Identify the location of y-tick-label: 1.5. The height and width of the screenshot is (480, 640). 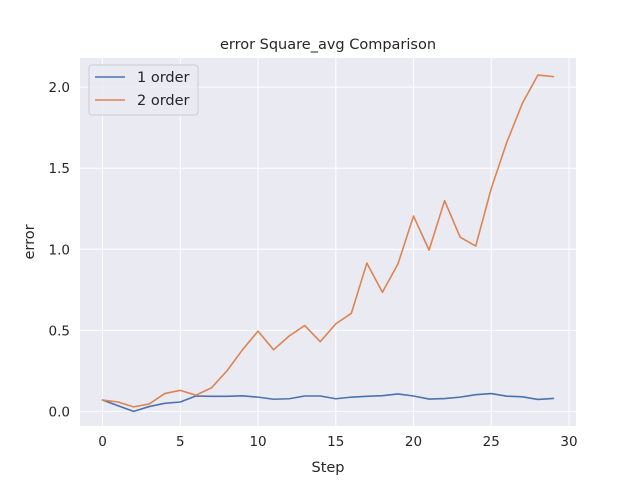
(59, 169).